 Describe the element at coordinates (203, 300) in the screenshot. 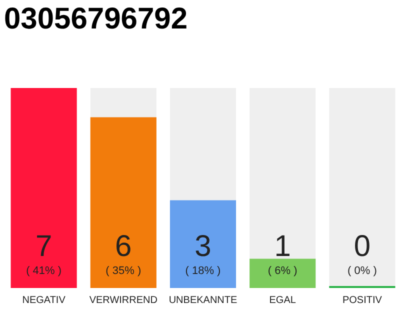

I see `x-tick-label: UNBEKANNTE` at that location.